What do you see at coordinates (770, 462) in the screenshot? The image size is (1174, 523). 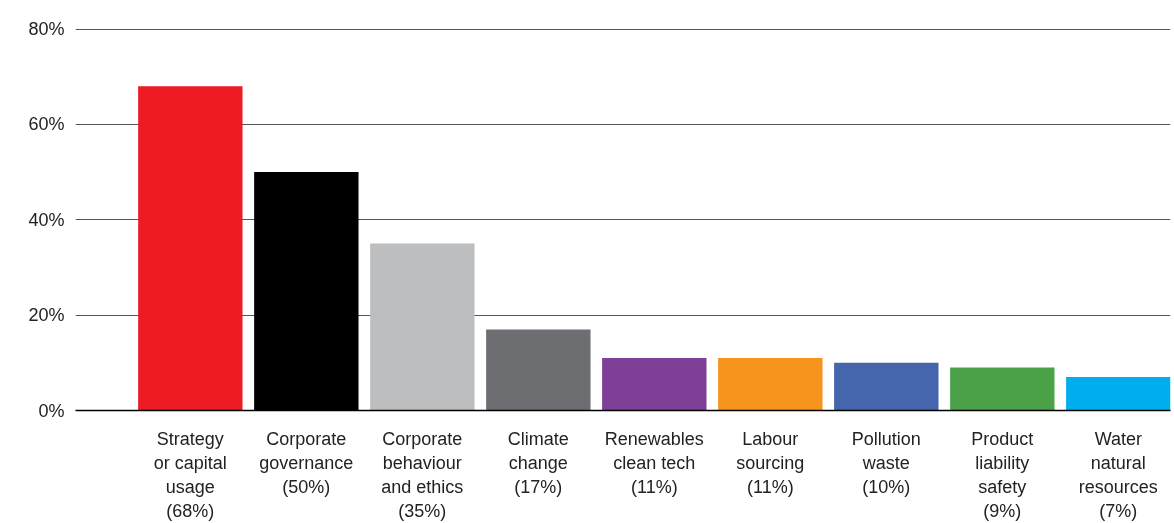 I see `x-tick-label: Labour sourcing (11%)` at bounding box center [770, 462].